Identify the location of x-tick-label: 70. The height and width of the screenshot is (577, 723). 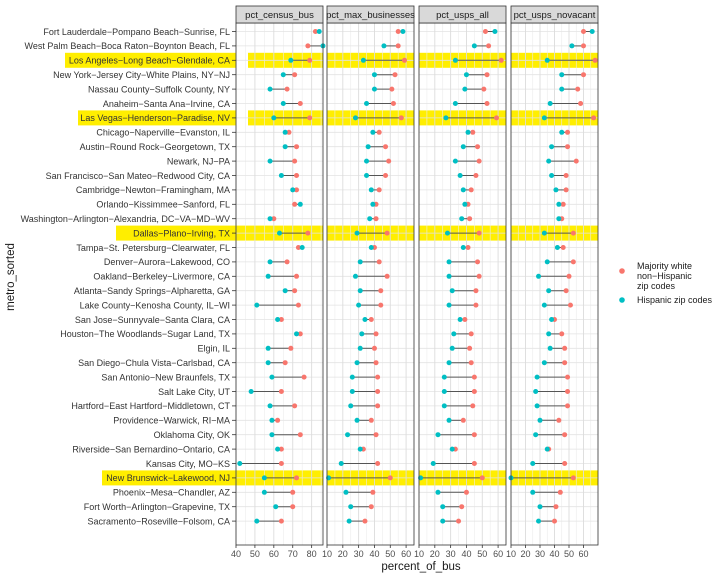
(293, 554).